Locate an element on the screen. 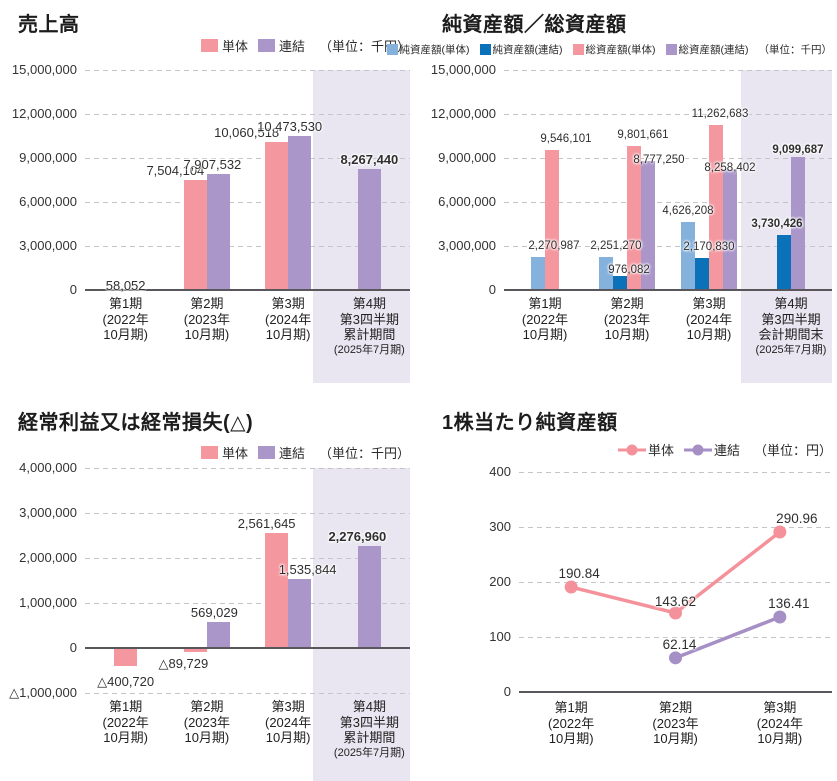 Image resolution: width=837 pixels, height=781 pixels. legend-item-総資産額(連結): 総資産額(連結) is located at coordinates (707, 49).